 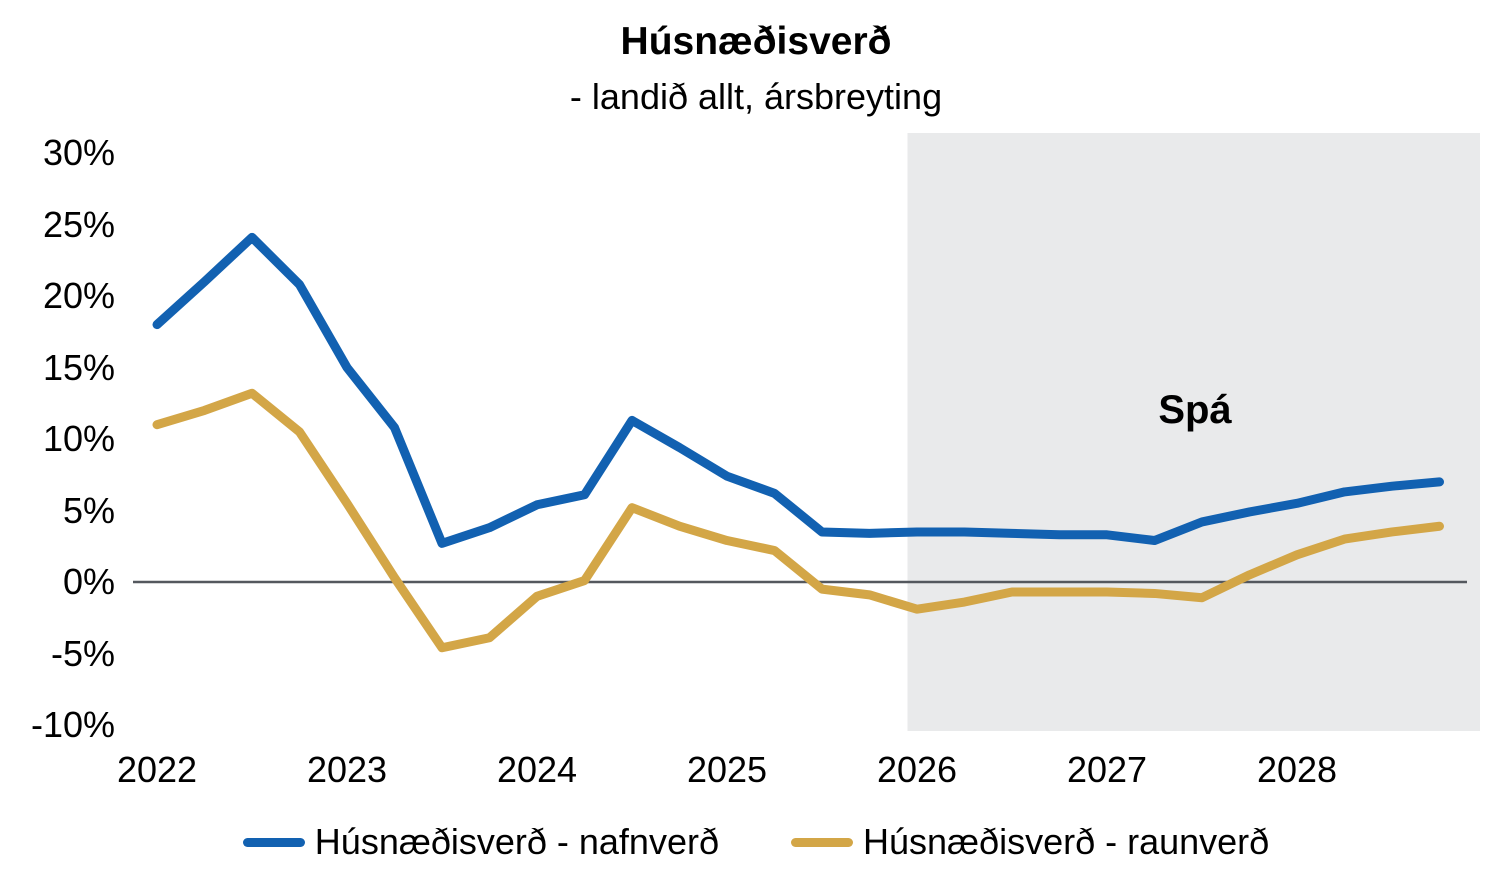 I want to click on x-tick-label: 2025, so click(x=727, y=769).